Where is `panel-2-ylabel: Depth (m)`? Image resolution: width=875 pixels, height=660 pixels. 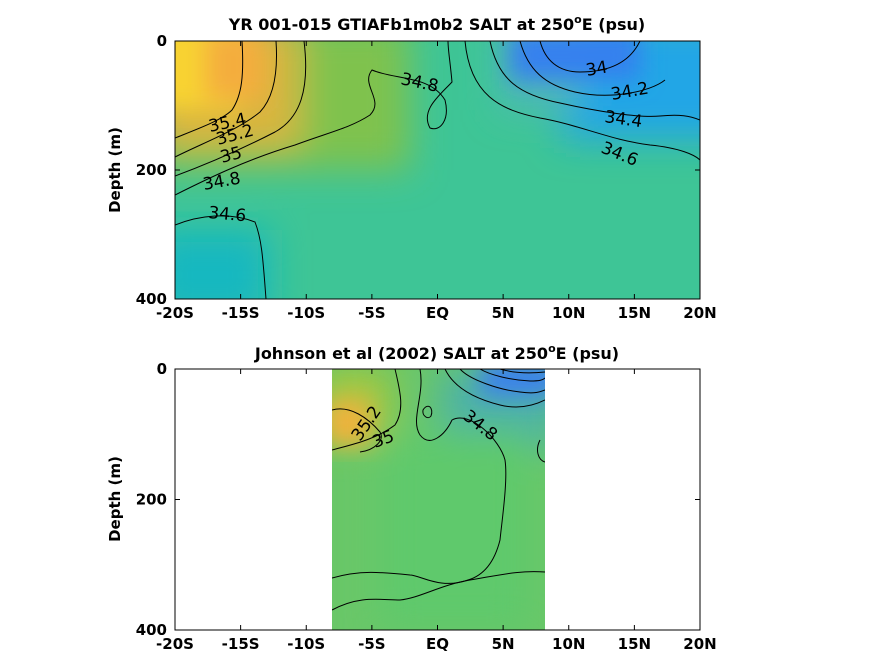 panel-2-ylabel: Depth (m) is located at coordinates (115, 499).